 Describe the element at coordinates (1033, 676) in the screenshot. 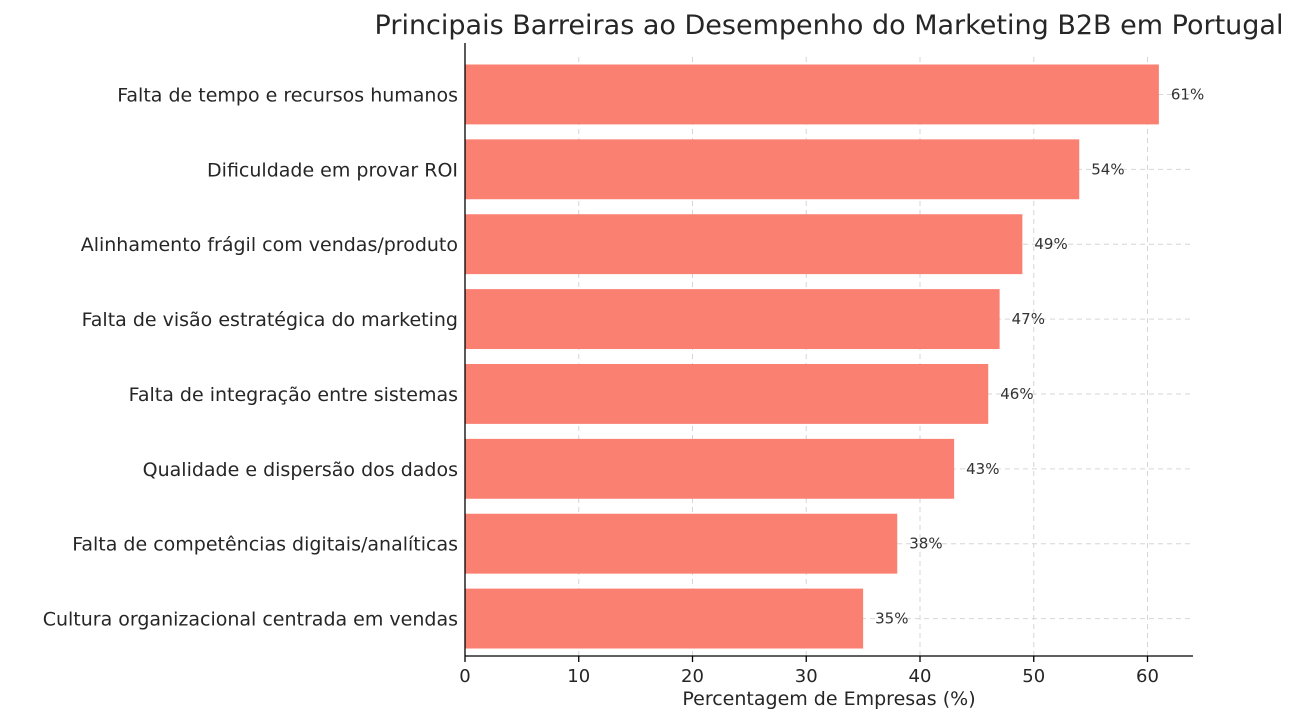

I see `x-tick-label: 50` at that location.